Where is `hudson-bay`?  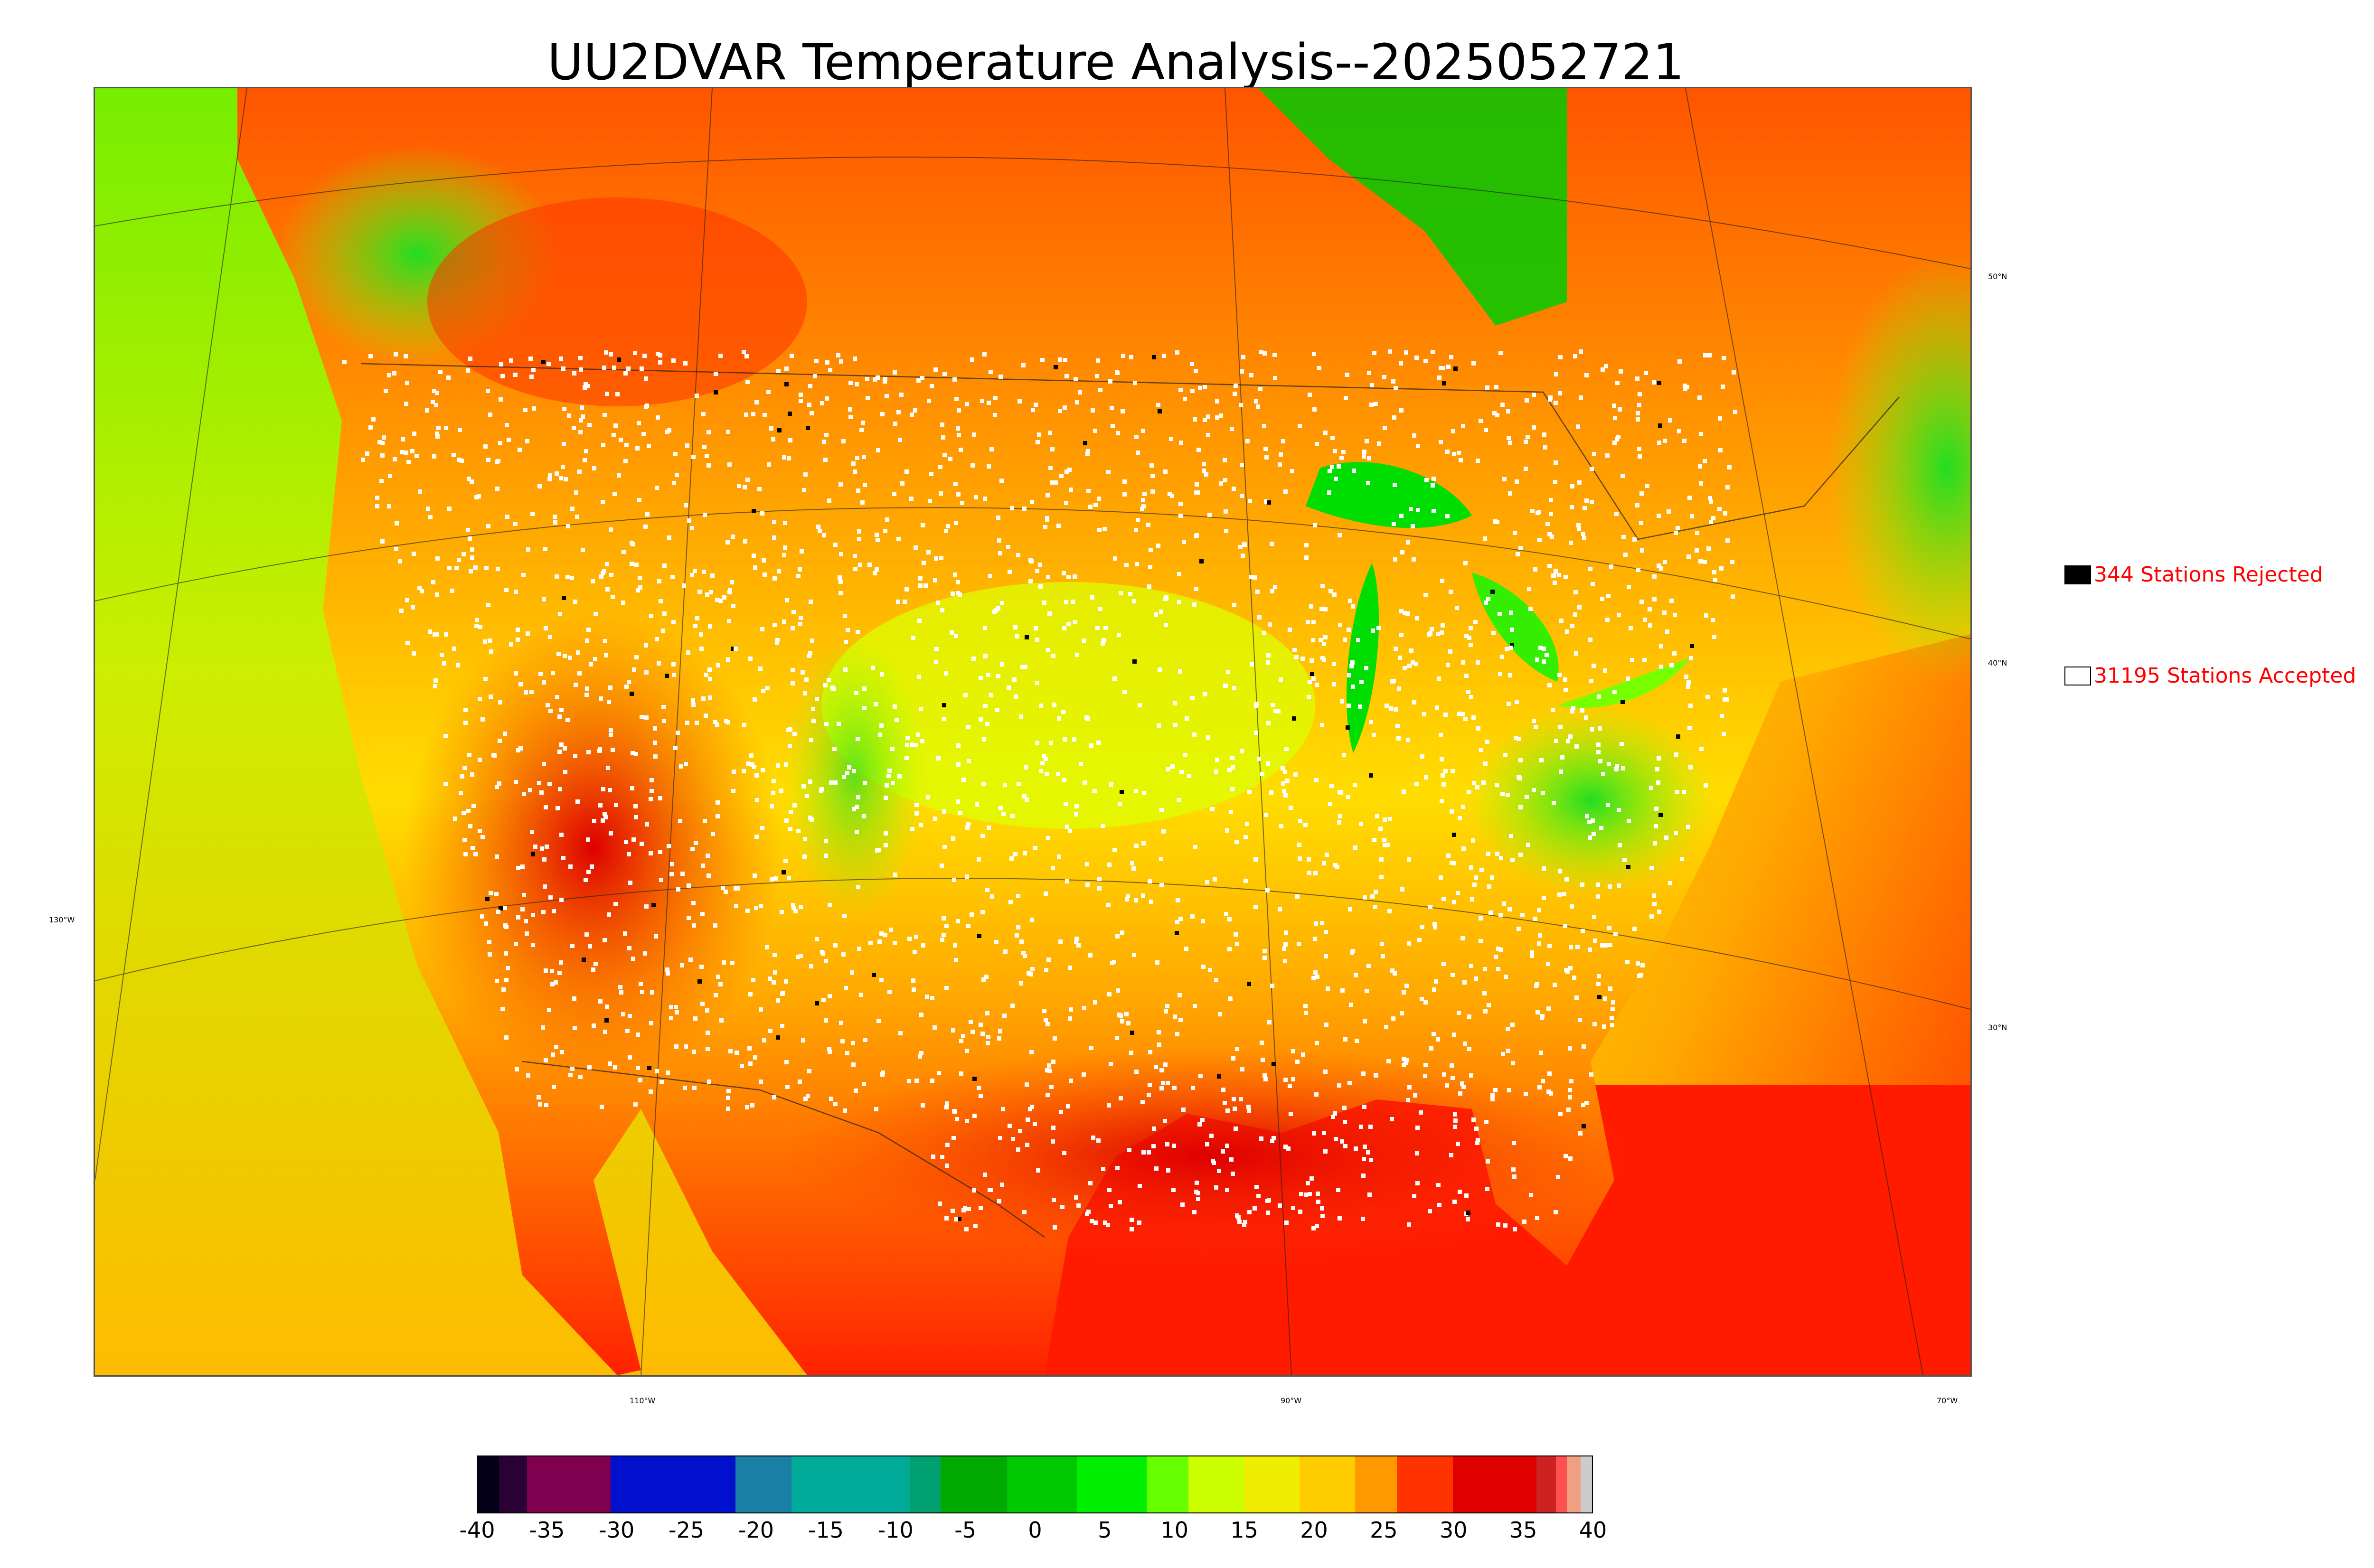
hudson-bay is located at coordinates (1412, 207).